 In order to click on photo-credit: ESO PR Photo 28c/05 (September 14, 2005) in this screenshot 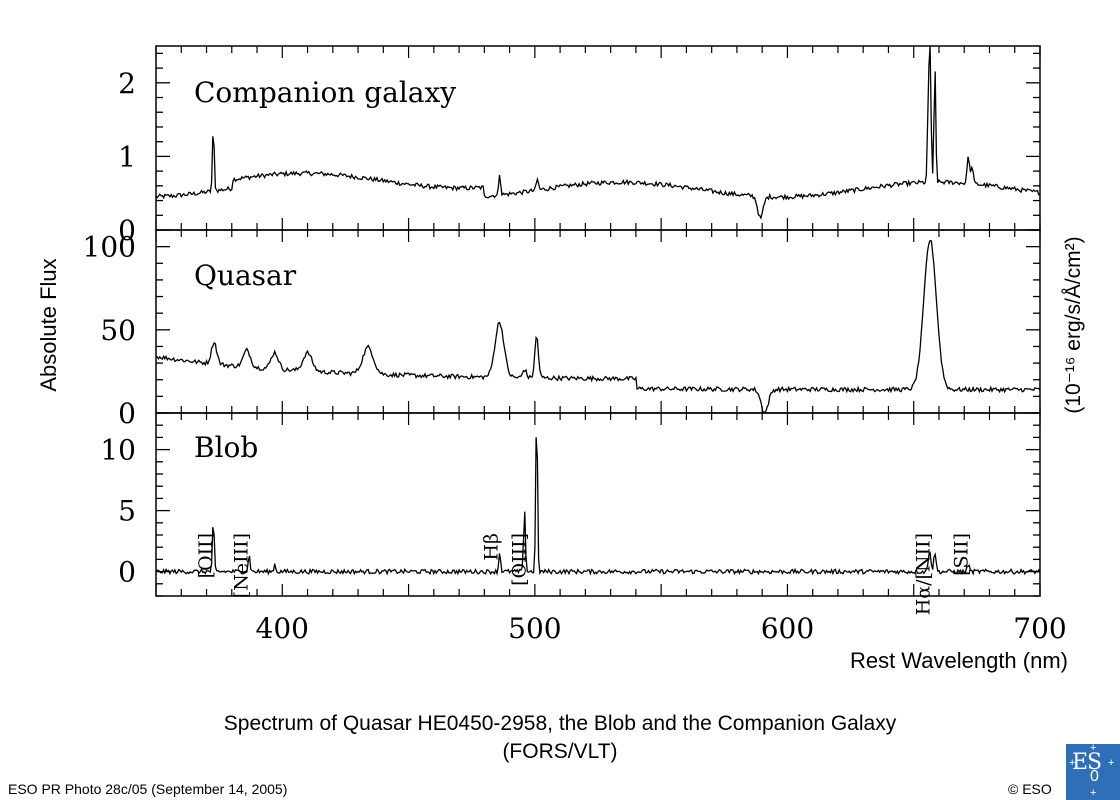, I will do `click(148, 789)`.